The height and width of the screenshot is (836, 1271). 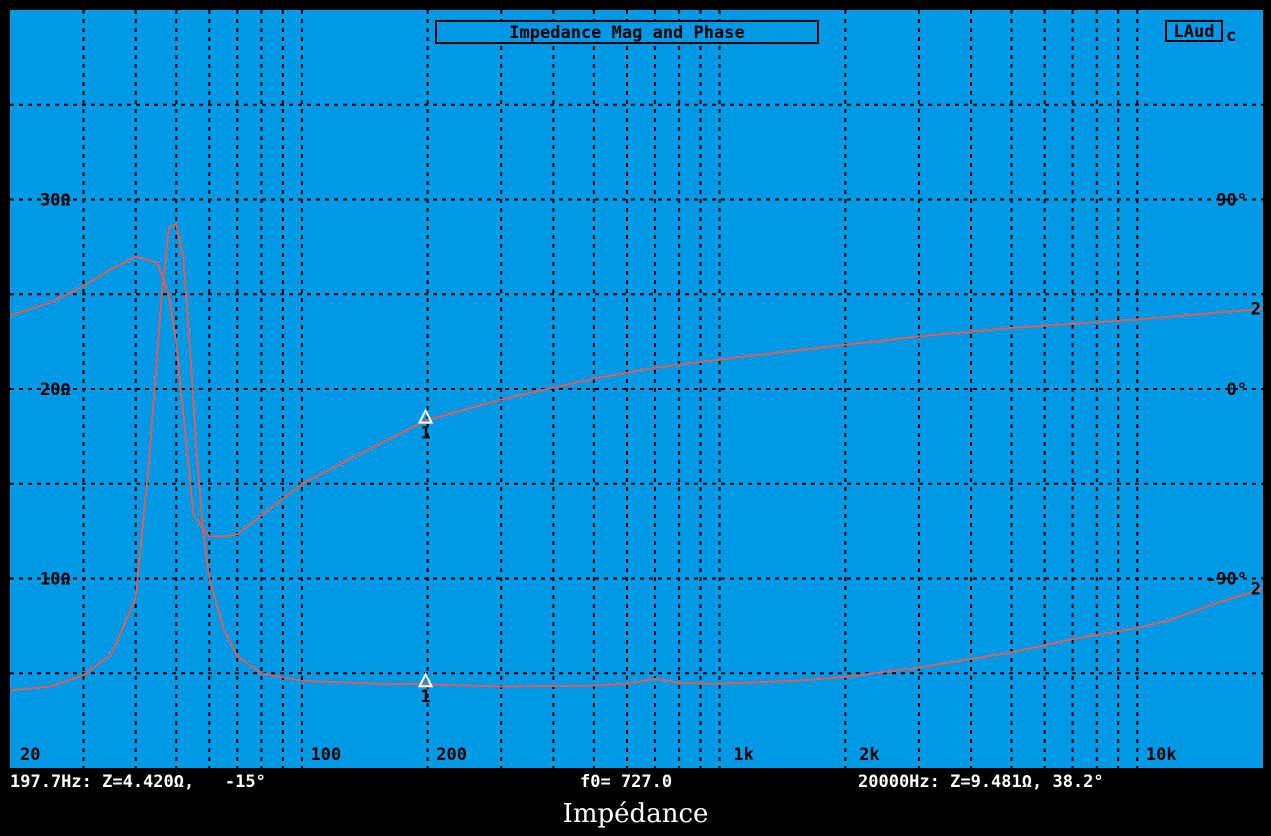 I want to click on y-left-tick-label: 10Ω, so click(x=55, y=580).